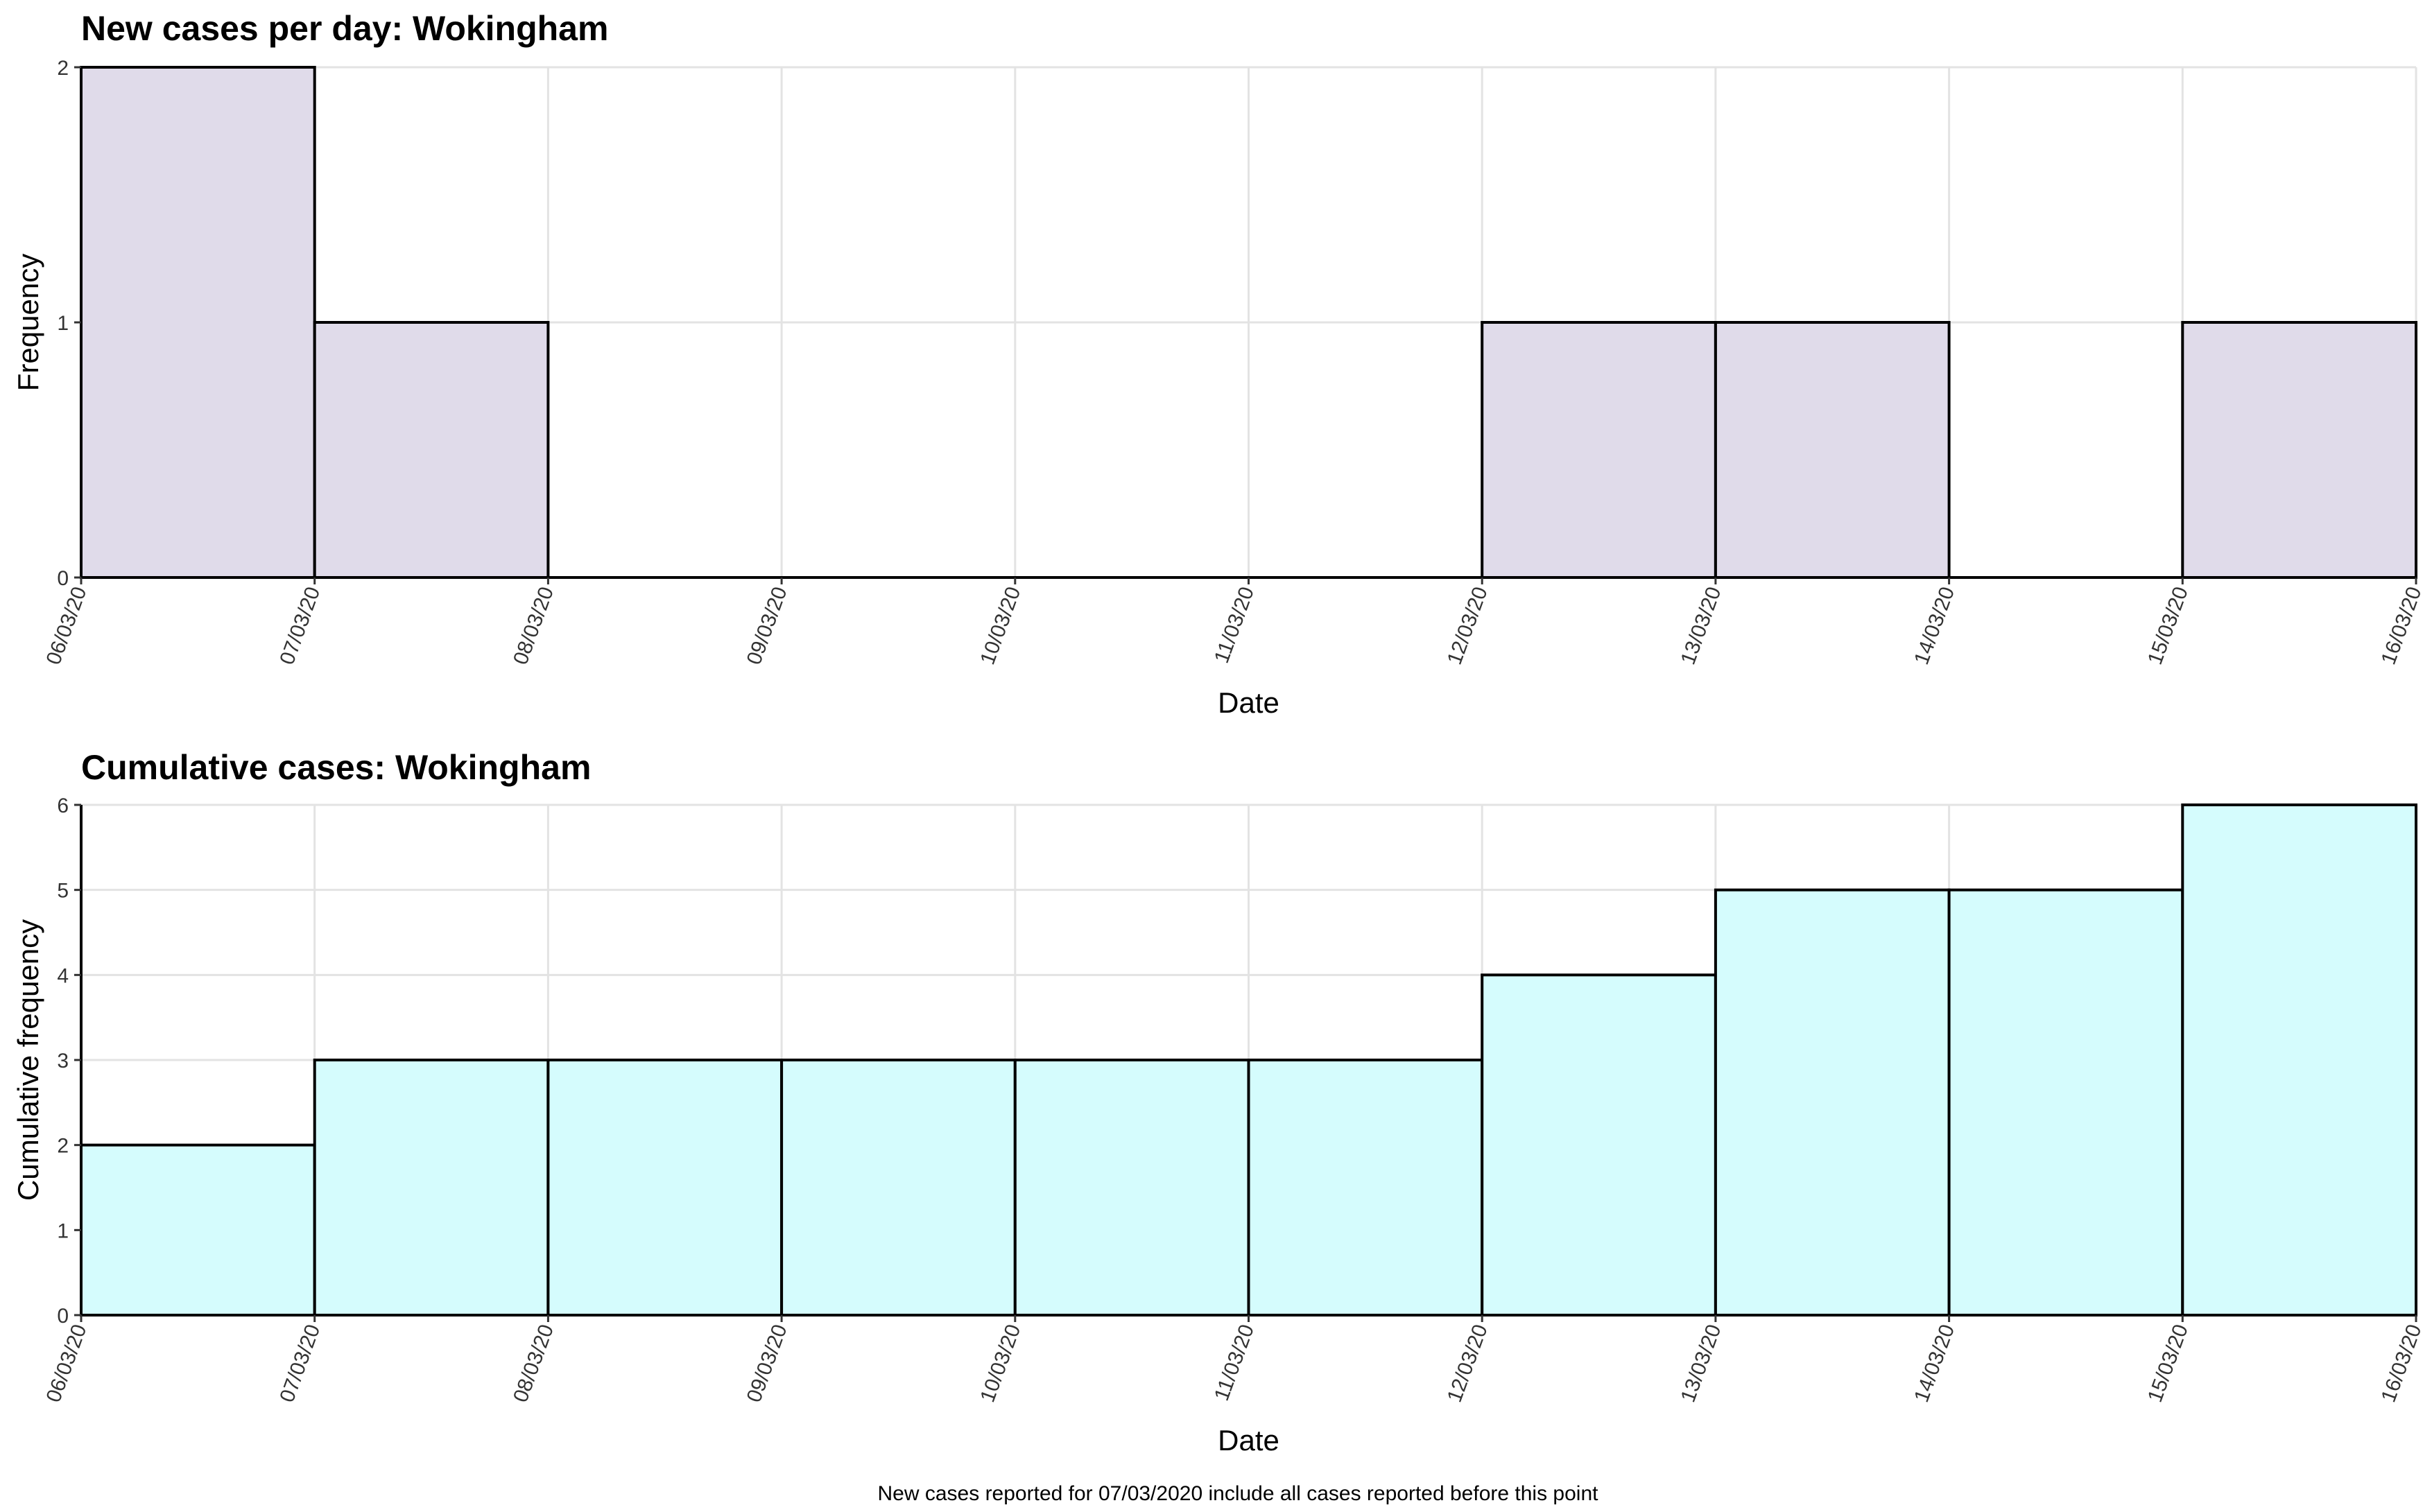 The height and width of the screenshot is (1512, 2432). What do you see at coordinates (63, 975) in the screenshot?
I see `y-tick-label: 4` at bounding box center [63, 975].